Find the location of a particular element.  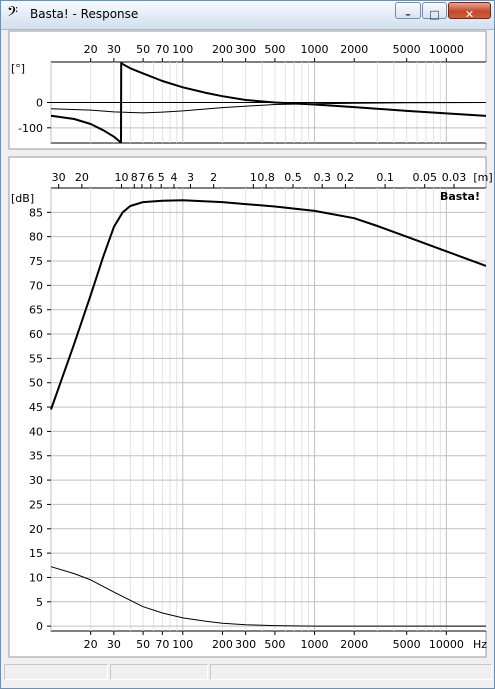

phase-x-tick-label: 300 is located at coordinates (245, 49).